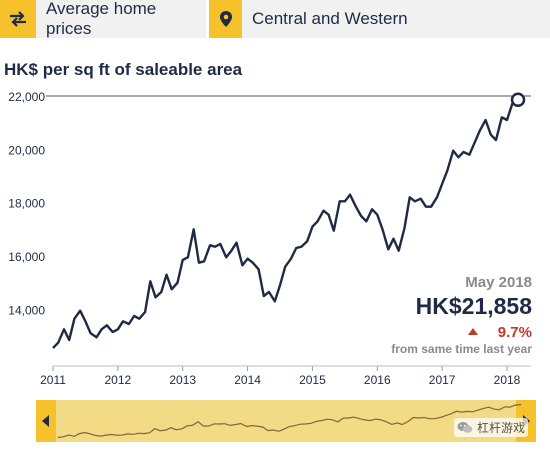 The height and width of the screenshot is (454, 550). Describe the element at coordinates (101, 19) in the screenshot. I see `metric-label: Average home prices` at that location.